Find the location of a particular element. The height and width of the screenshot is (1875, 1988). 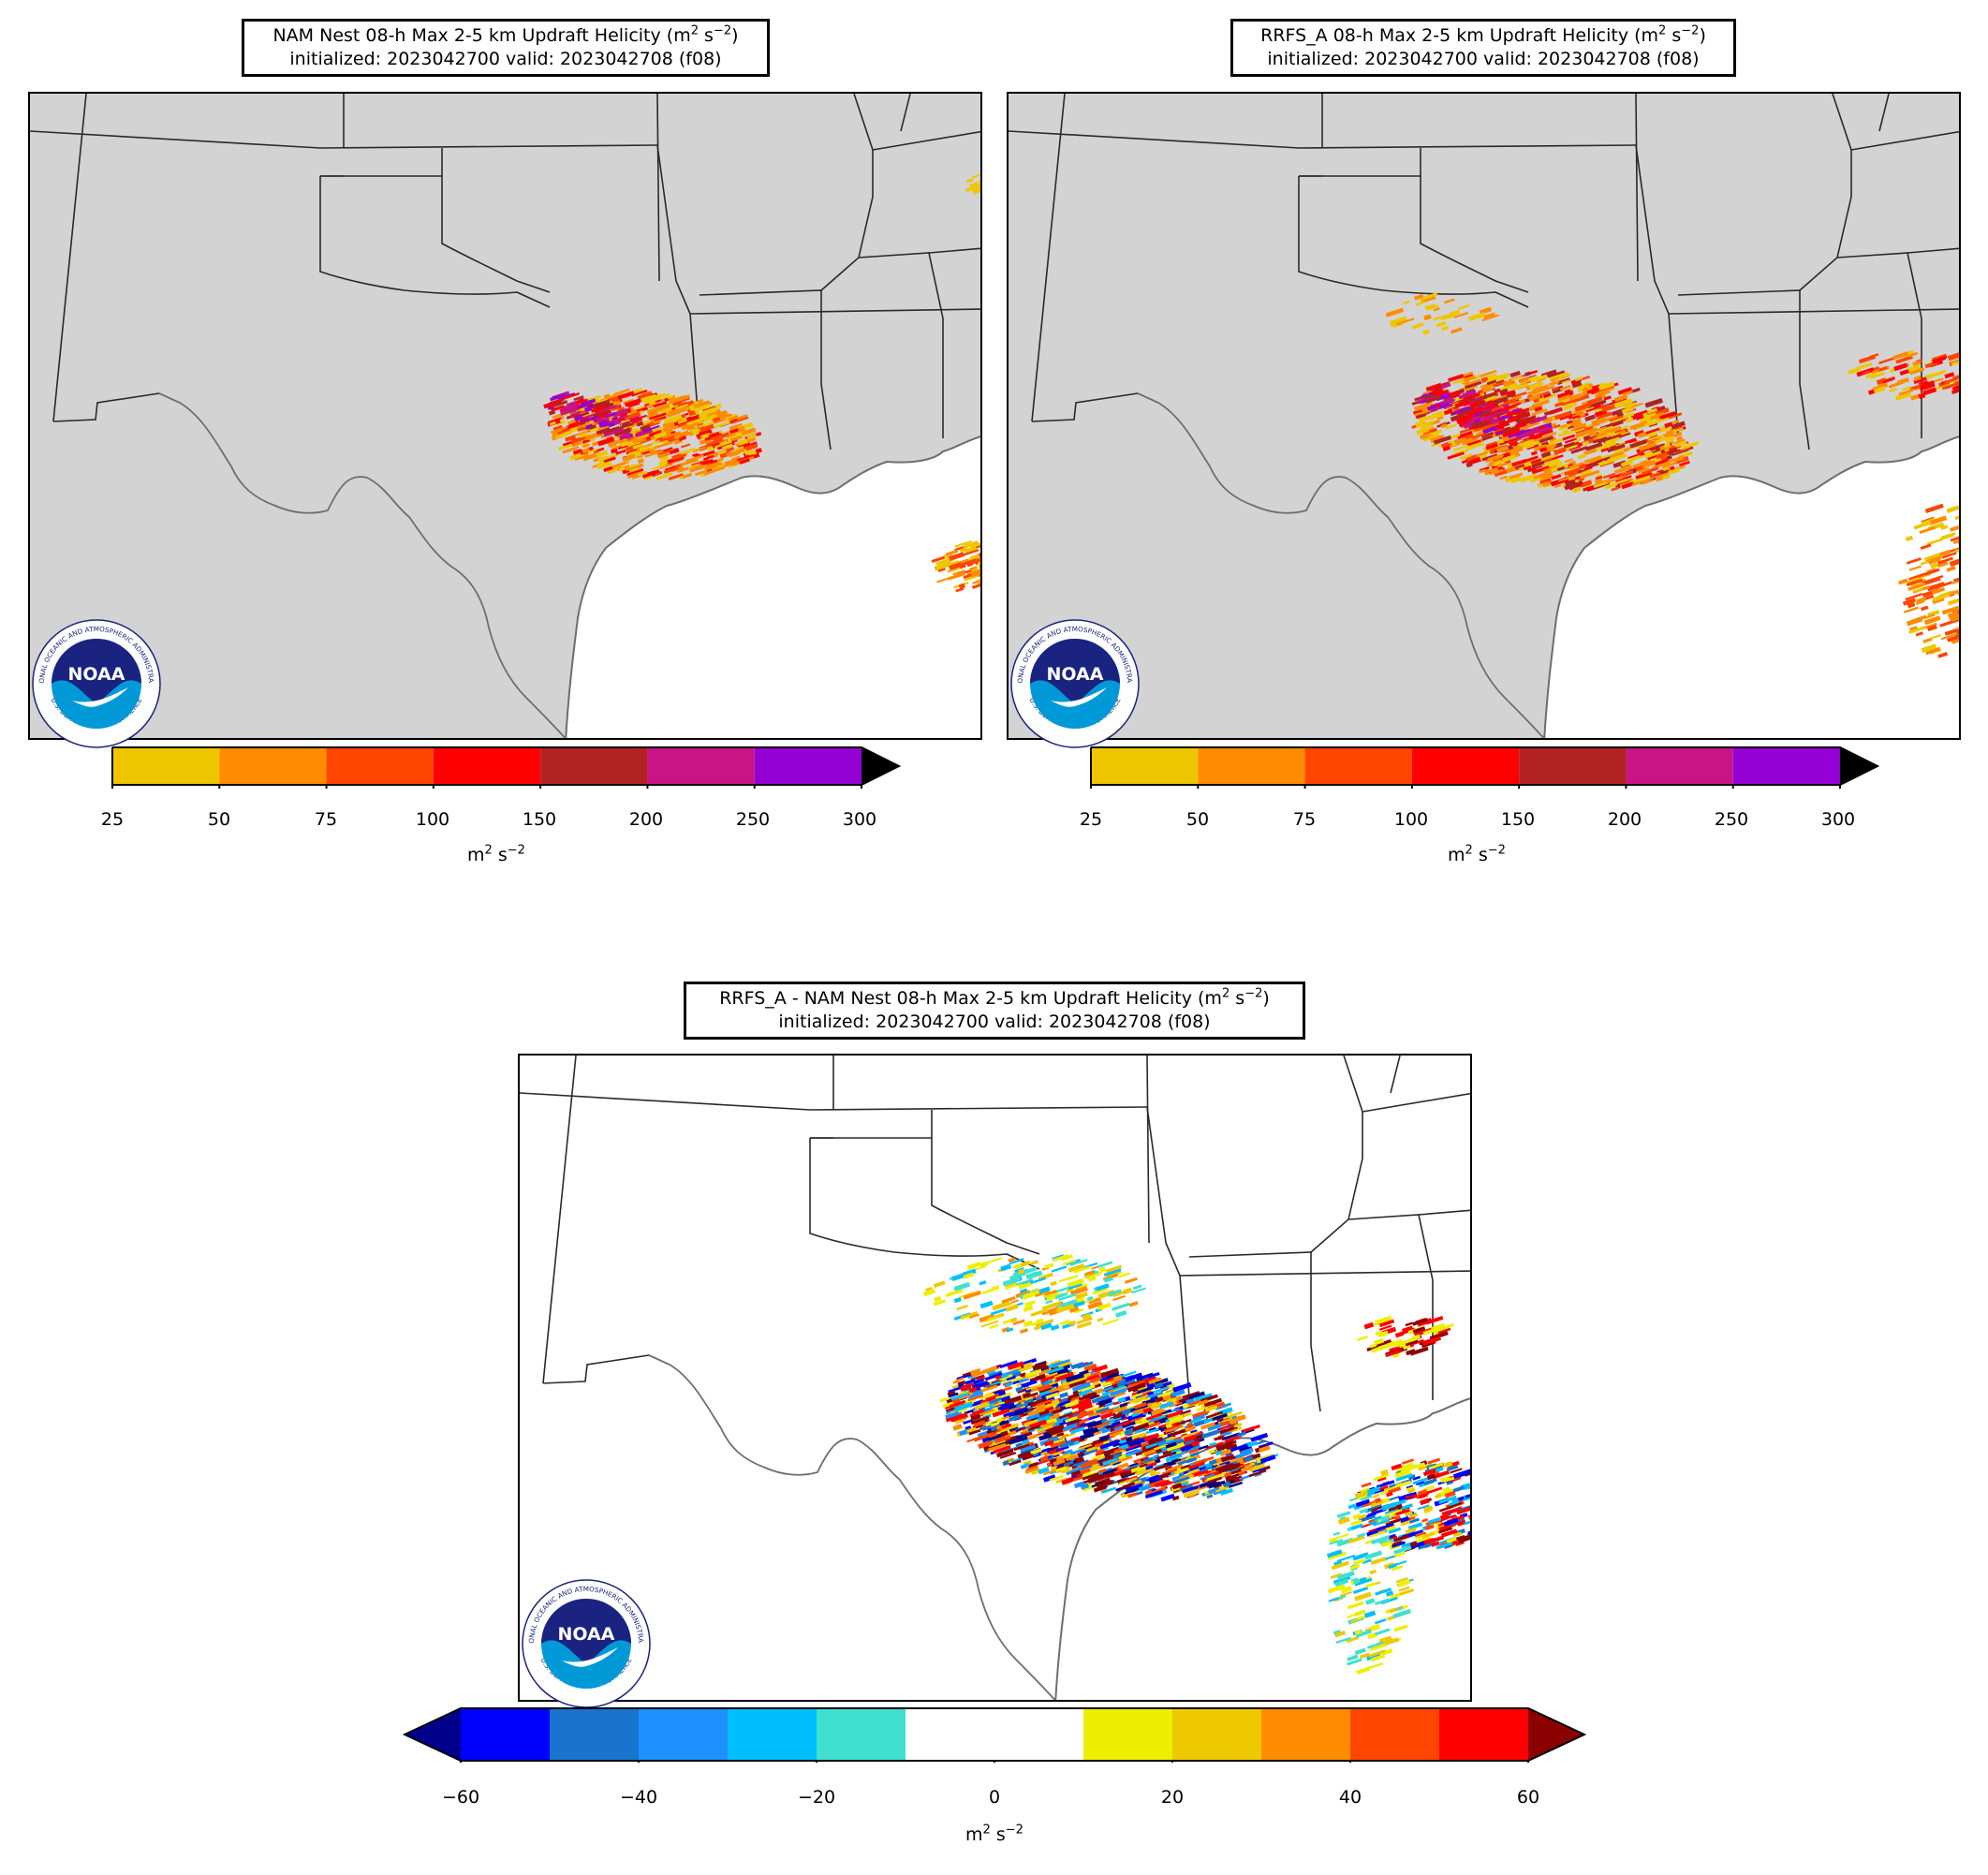

logo-gull-icon is located at coordinates (590, 1657).